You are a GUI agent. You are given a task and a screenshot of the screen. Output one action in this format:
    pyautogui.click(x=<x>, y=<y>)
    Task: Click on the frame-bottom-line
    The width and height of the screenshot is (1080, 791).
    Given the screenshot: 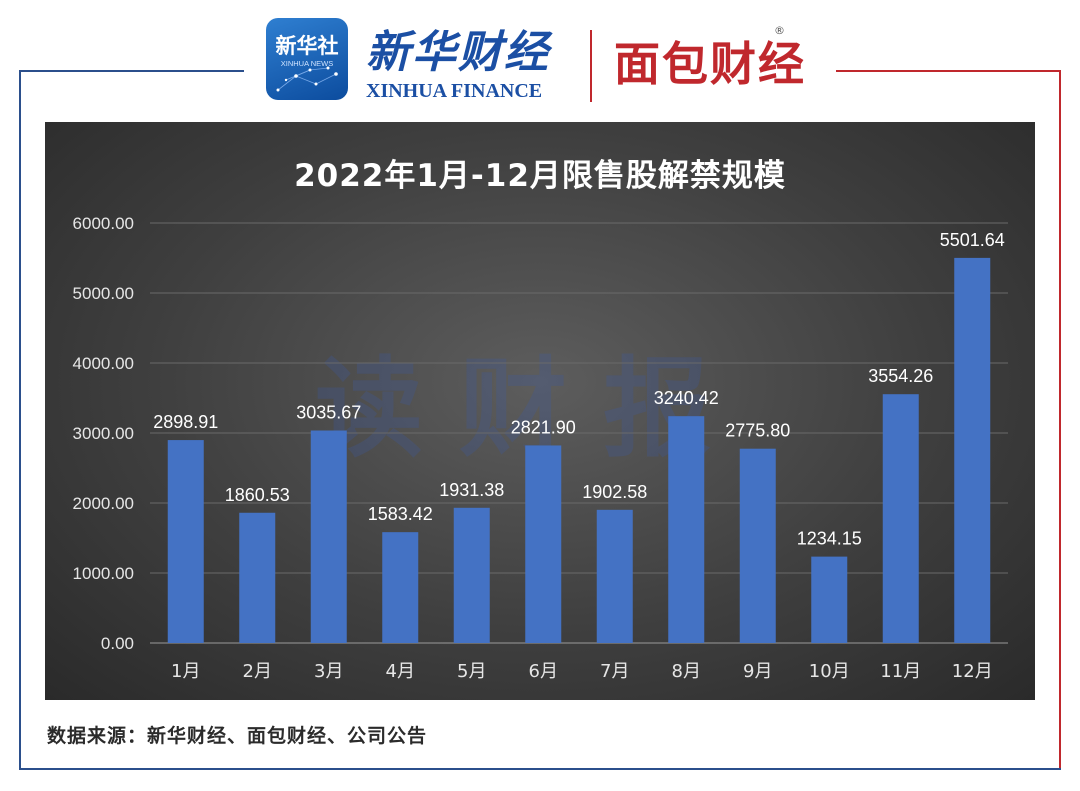 What is the action you would take?
    pyautogui.click(x=540, y=769)
    